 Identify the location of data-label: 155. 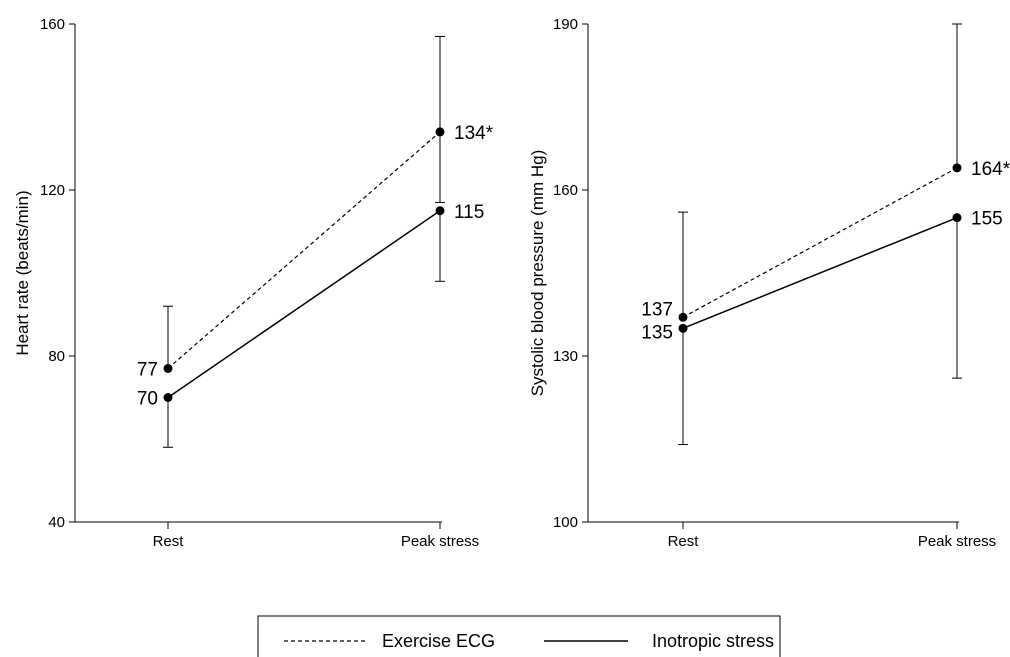
(987, 219).